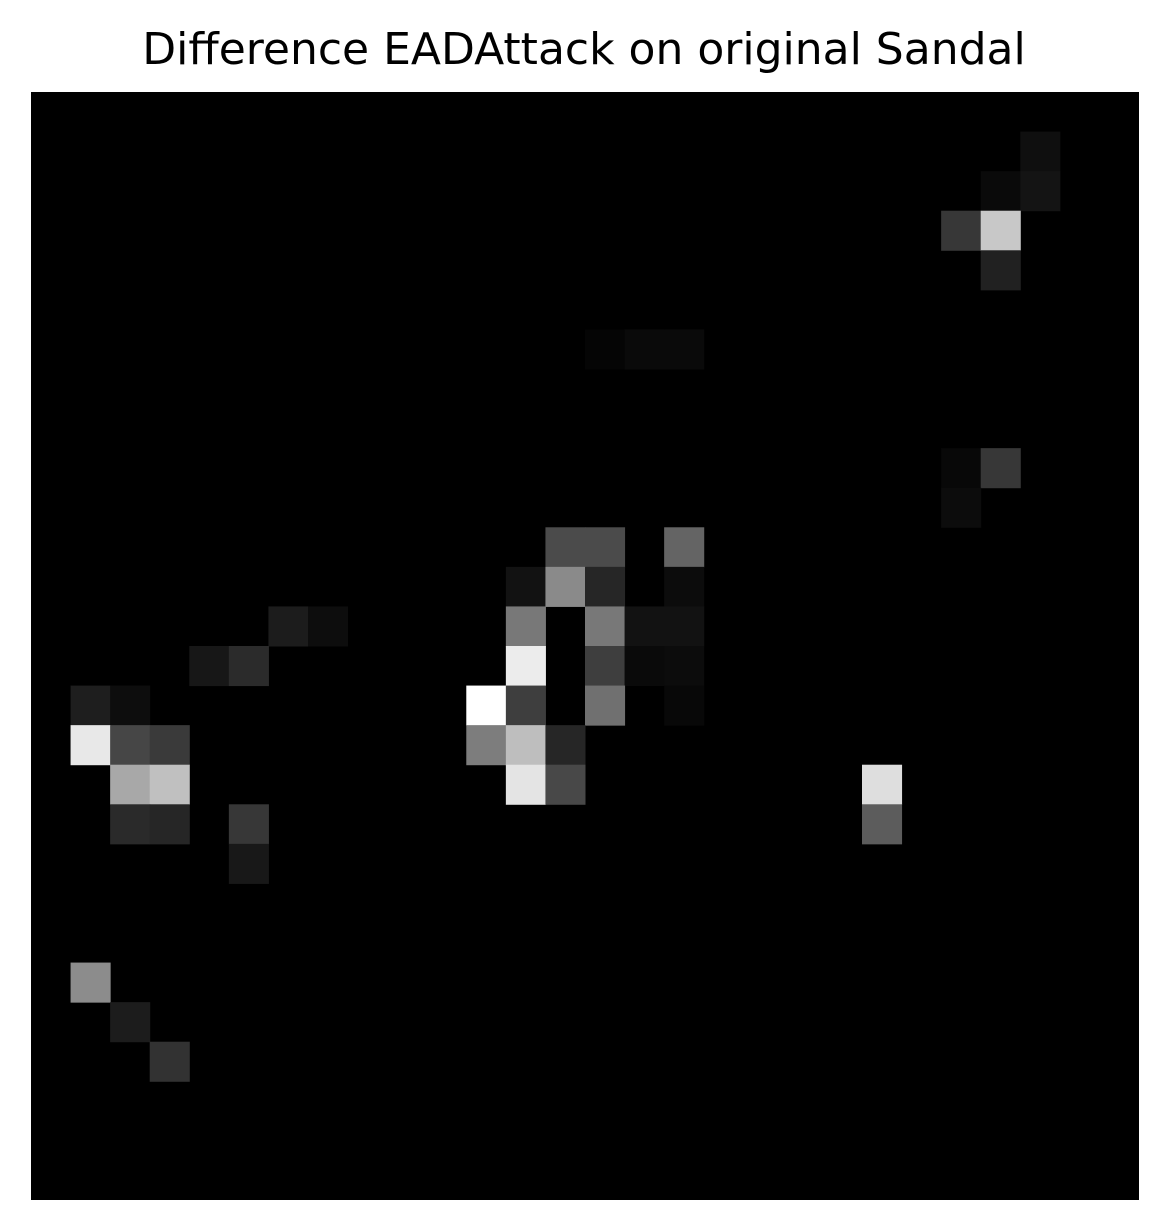 The image size is (1168, 1231). Describe the element at coordinates (605, 705) in the screenshot. I see `heatmap-cell-r15-c14` at that location.